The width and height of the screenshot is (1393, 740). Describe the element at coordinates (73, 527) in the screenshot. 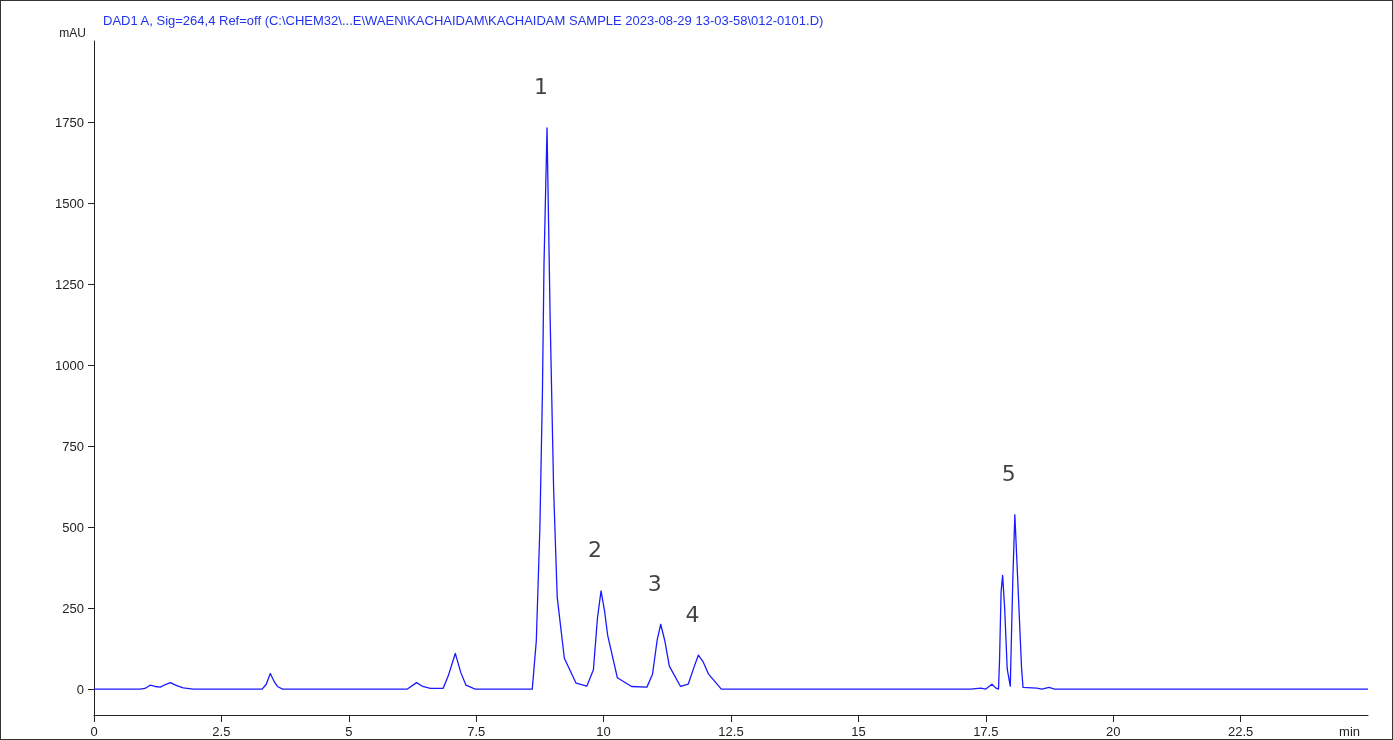

I see `y-tick-label: 500` at that location.